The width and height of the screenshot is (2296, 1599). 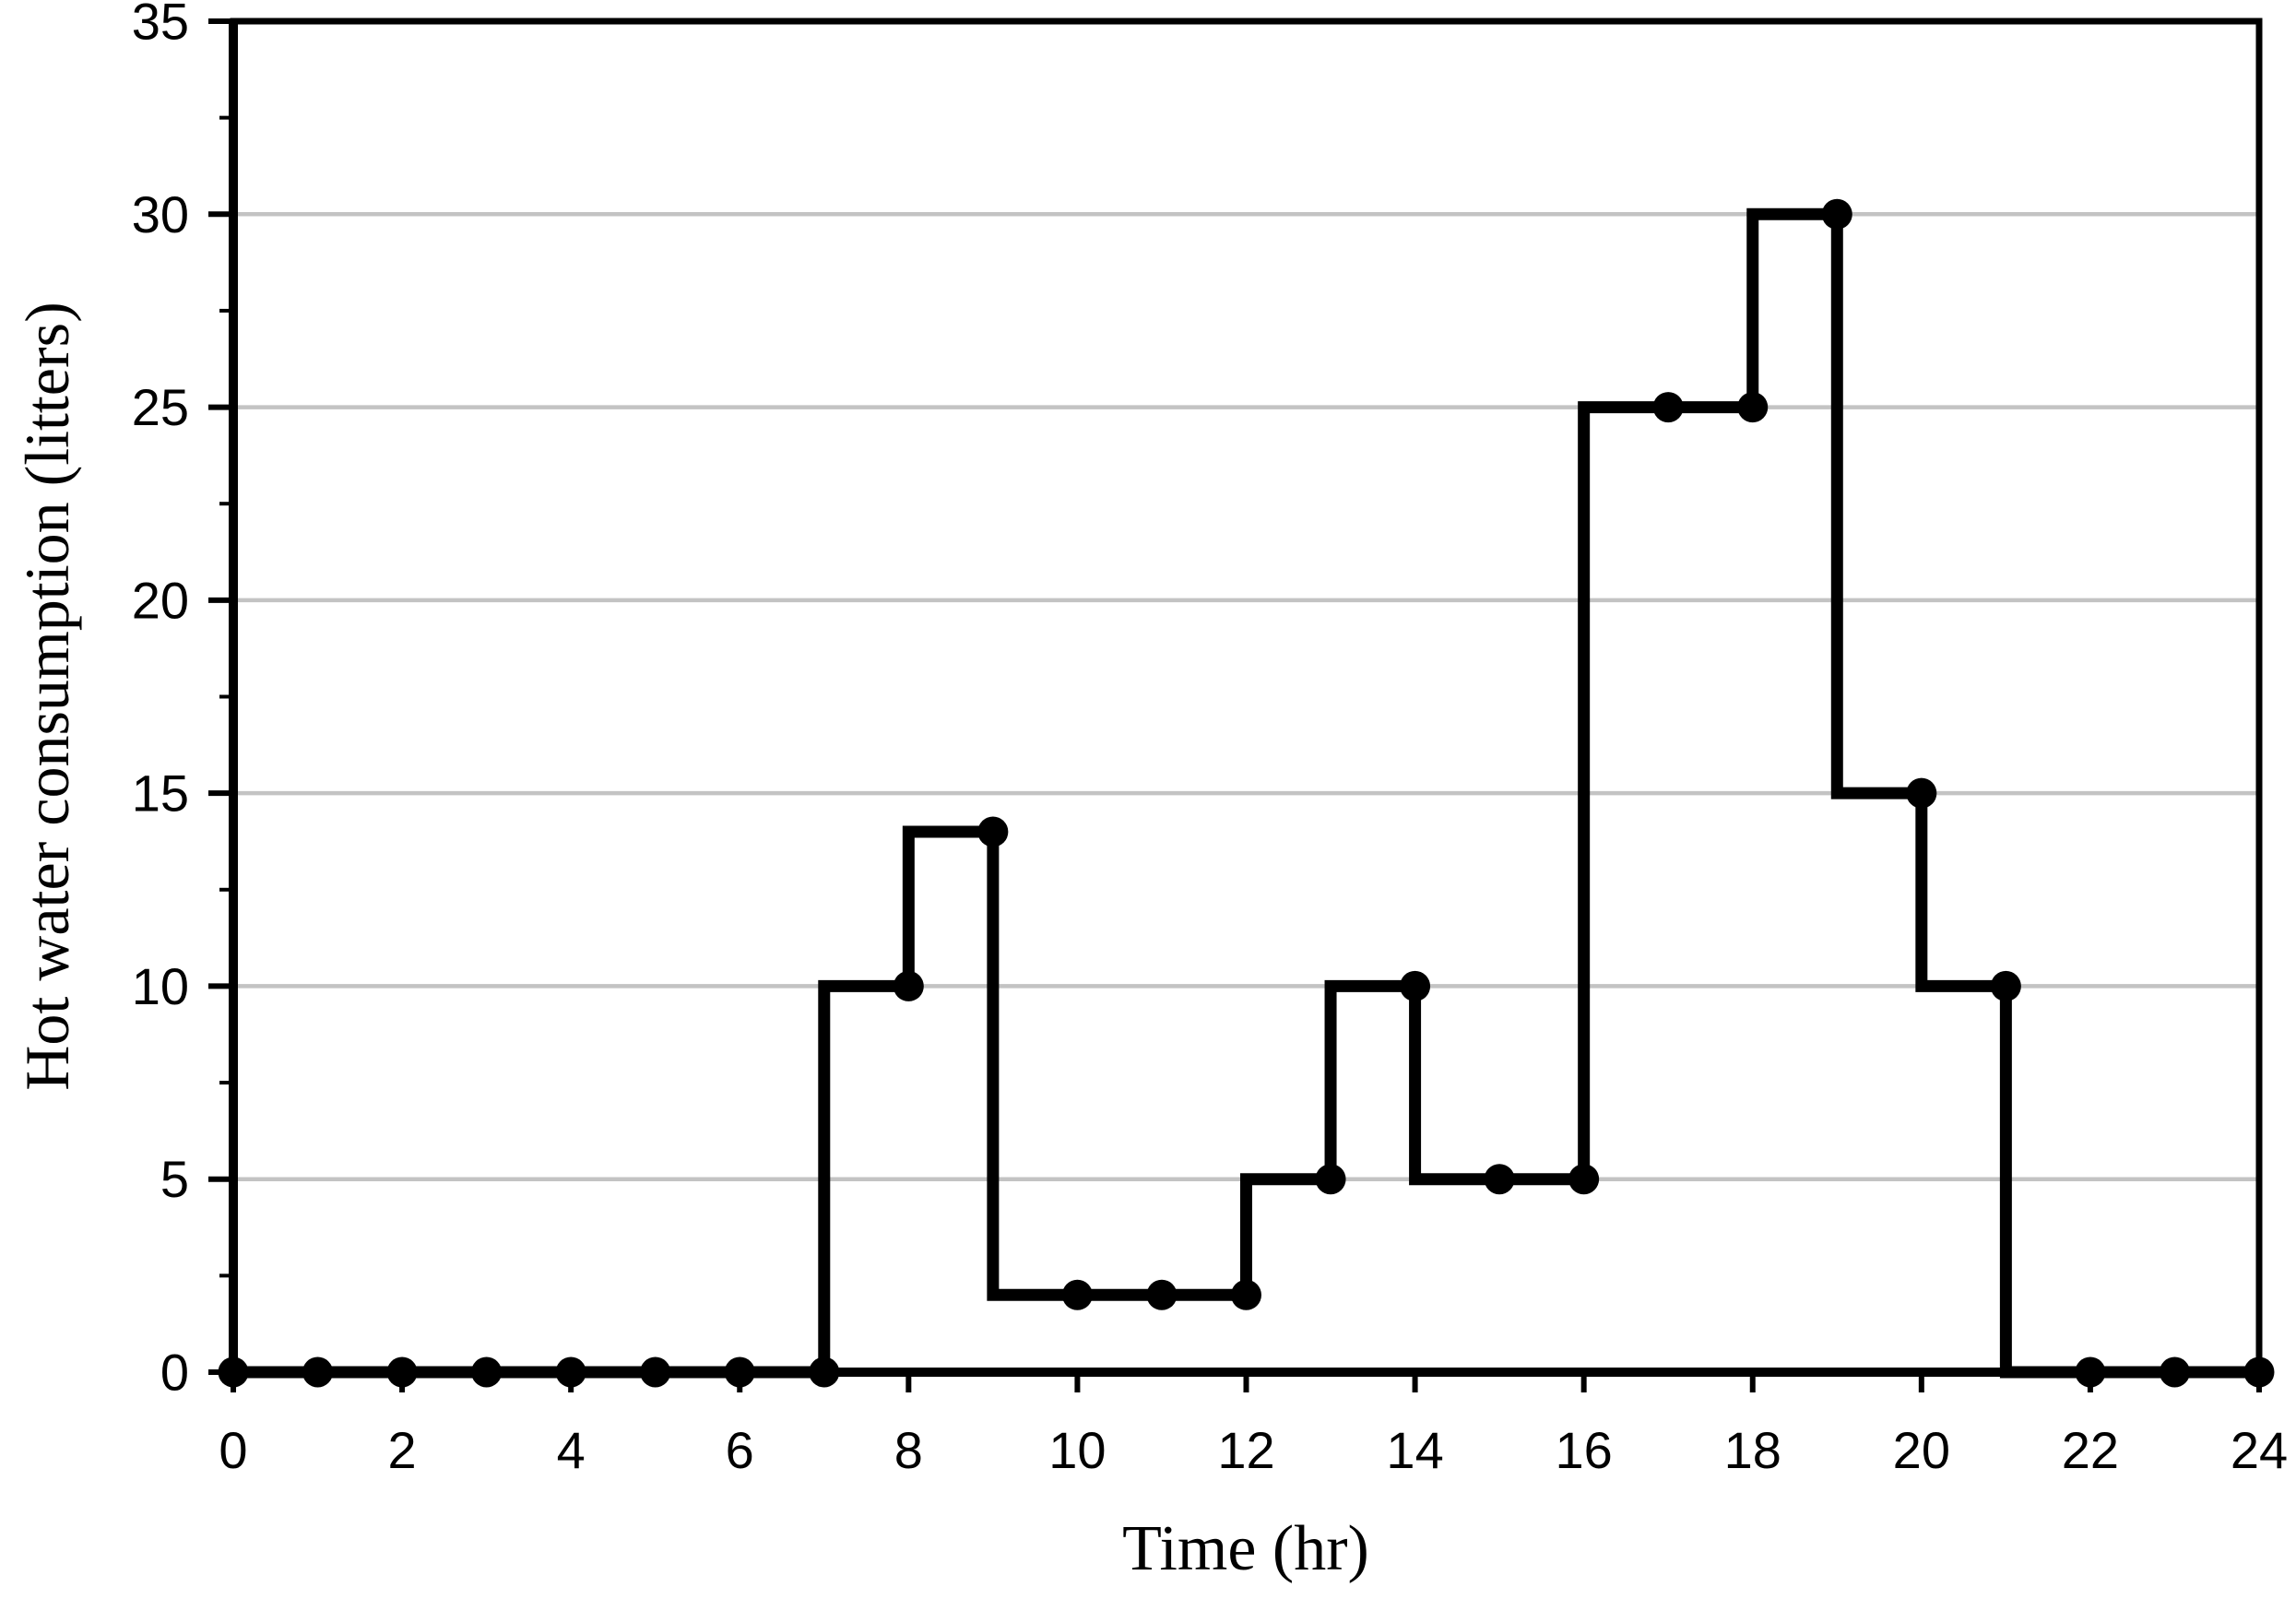 I want to click on y-tick-label: 30, so click(x=160, y=214).